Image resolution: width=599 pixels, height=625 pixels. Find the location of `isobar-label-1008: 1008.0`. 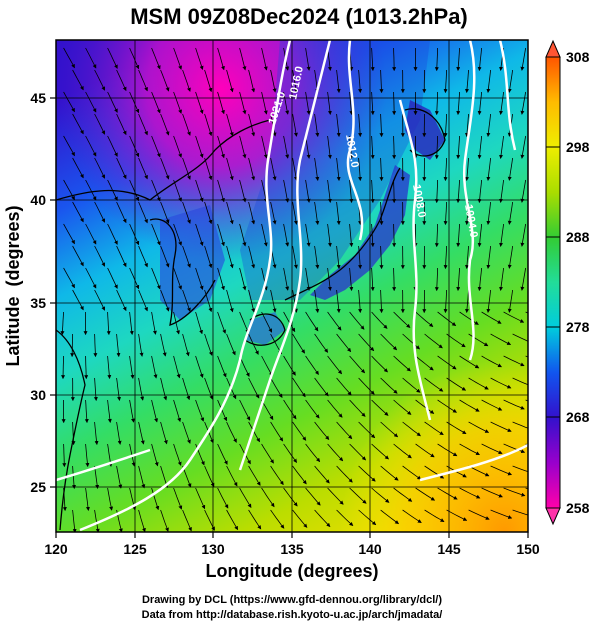

isobar-label-1008: 1008.0 is located at coordinates (419, 200).